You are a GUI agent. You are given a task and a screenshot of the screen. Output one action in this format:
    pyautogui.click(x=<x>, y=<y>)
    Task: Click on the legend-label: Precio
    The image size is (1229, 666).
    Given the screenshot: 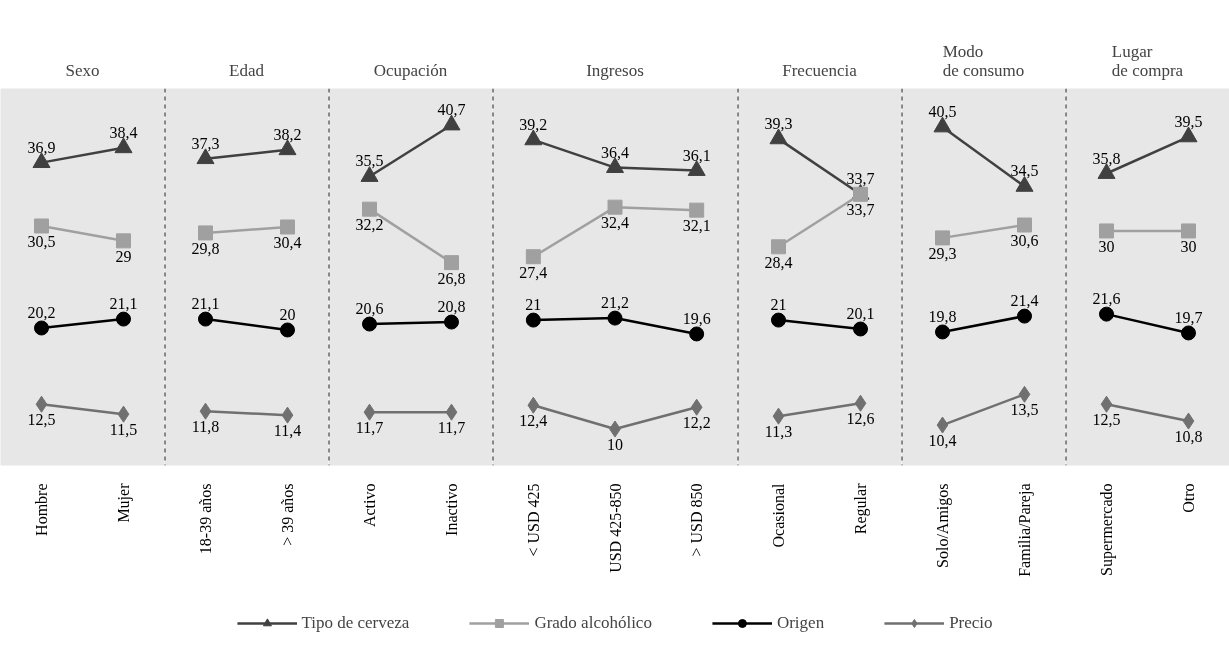 What is the action you would take?
    pyautogui.click(x=971, y=623)
    